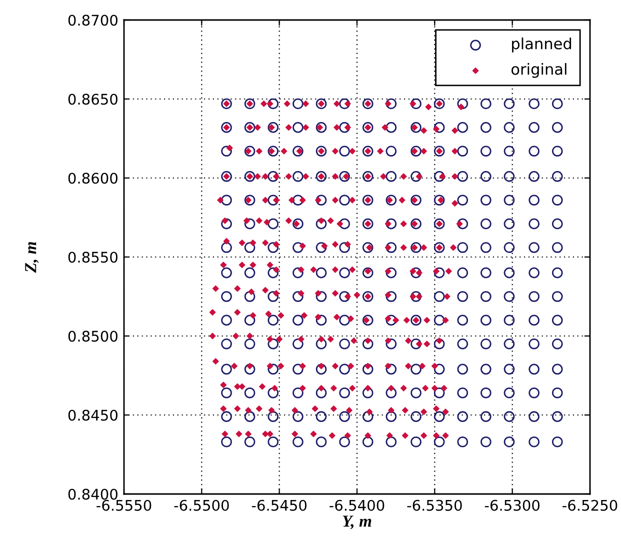  I want to click on y-tick-label: 0.8450, so click(93, 415).